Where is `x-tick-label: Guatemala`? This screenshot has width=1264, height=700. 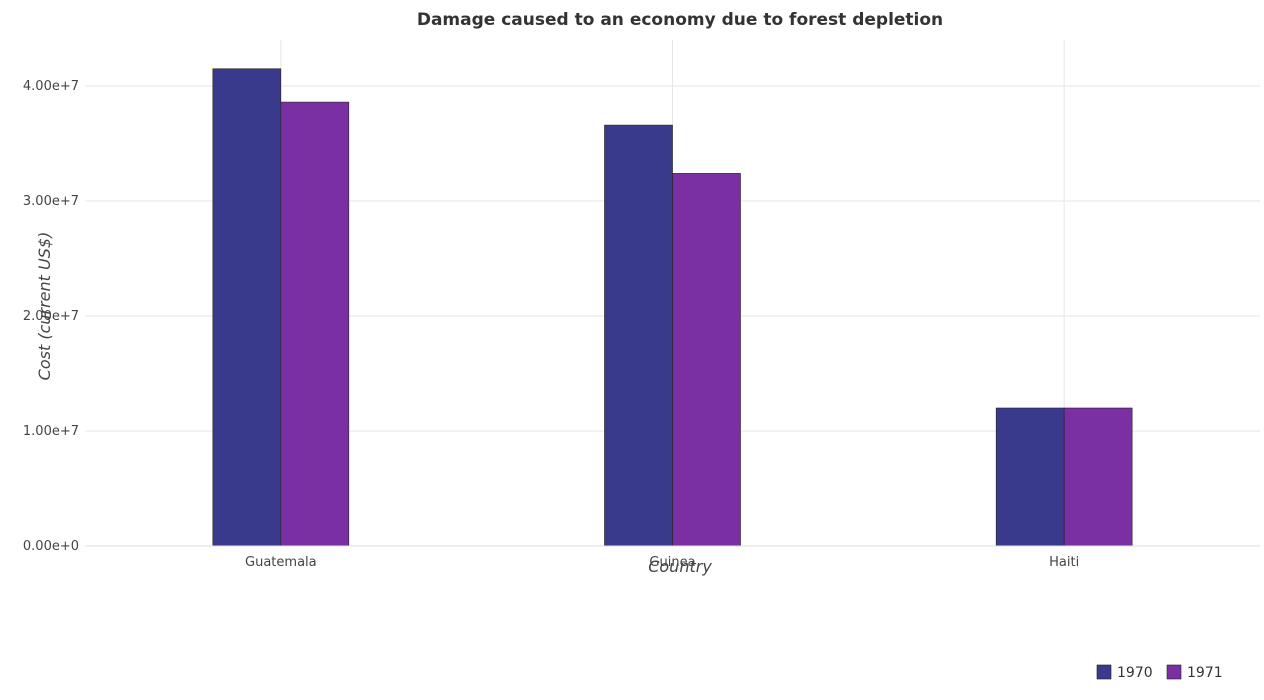 x-tick-label: Guatemala is located at coordinates (281, 562).